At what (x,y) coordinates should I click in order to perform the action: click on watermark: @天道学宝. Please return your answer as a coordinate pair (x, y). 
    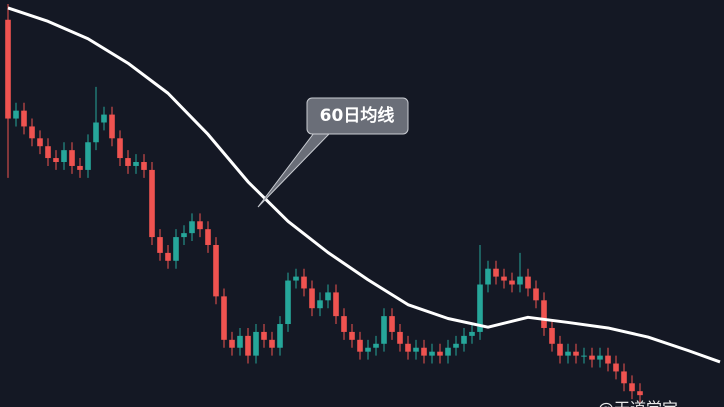
    Looking at the image, I should click on (638, 403).